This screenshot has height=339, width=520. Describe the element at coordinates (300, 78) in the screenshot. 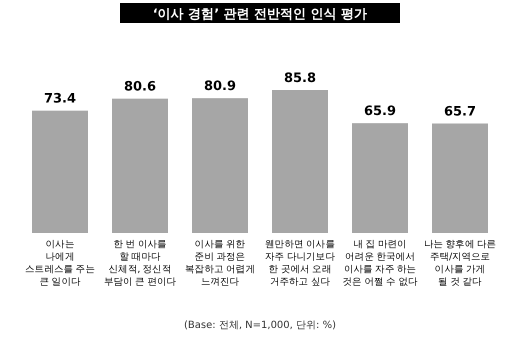

I see `data-label: 85.8` at that location.